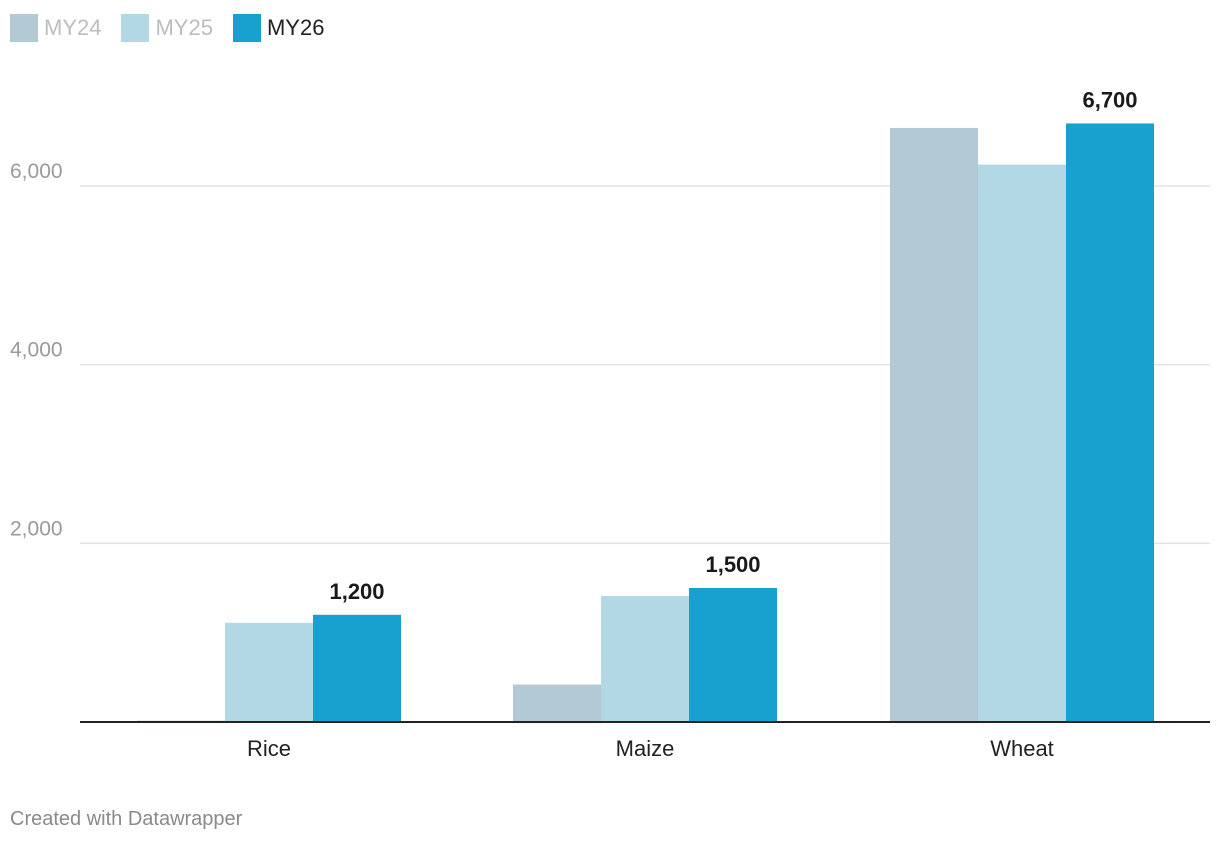 The image size is (1220, 844). Describe the element at coordinates (645, 748) in the screenshot. I see `x-tick-label-maize: Maize` at that location.